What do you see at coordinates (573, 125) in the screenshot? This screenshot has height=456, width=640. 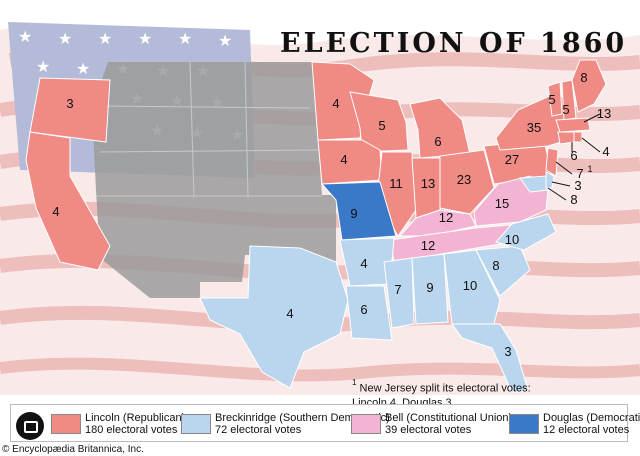 I see `state-massachusetts` at bounding box center [573, 125].